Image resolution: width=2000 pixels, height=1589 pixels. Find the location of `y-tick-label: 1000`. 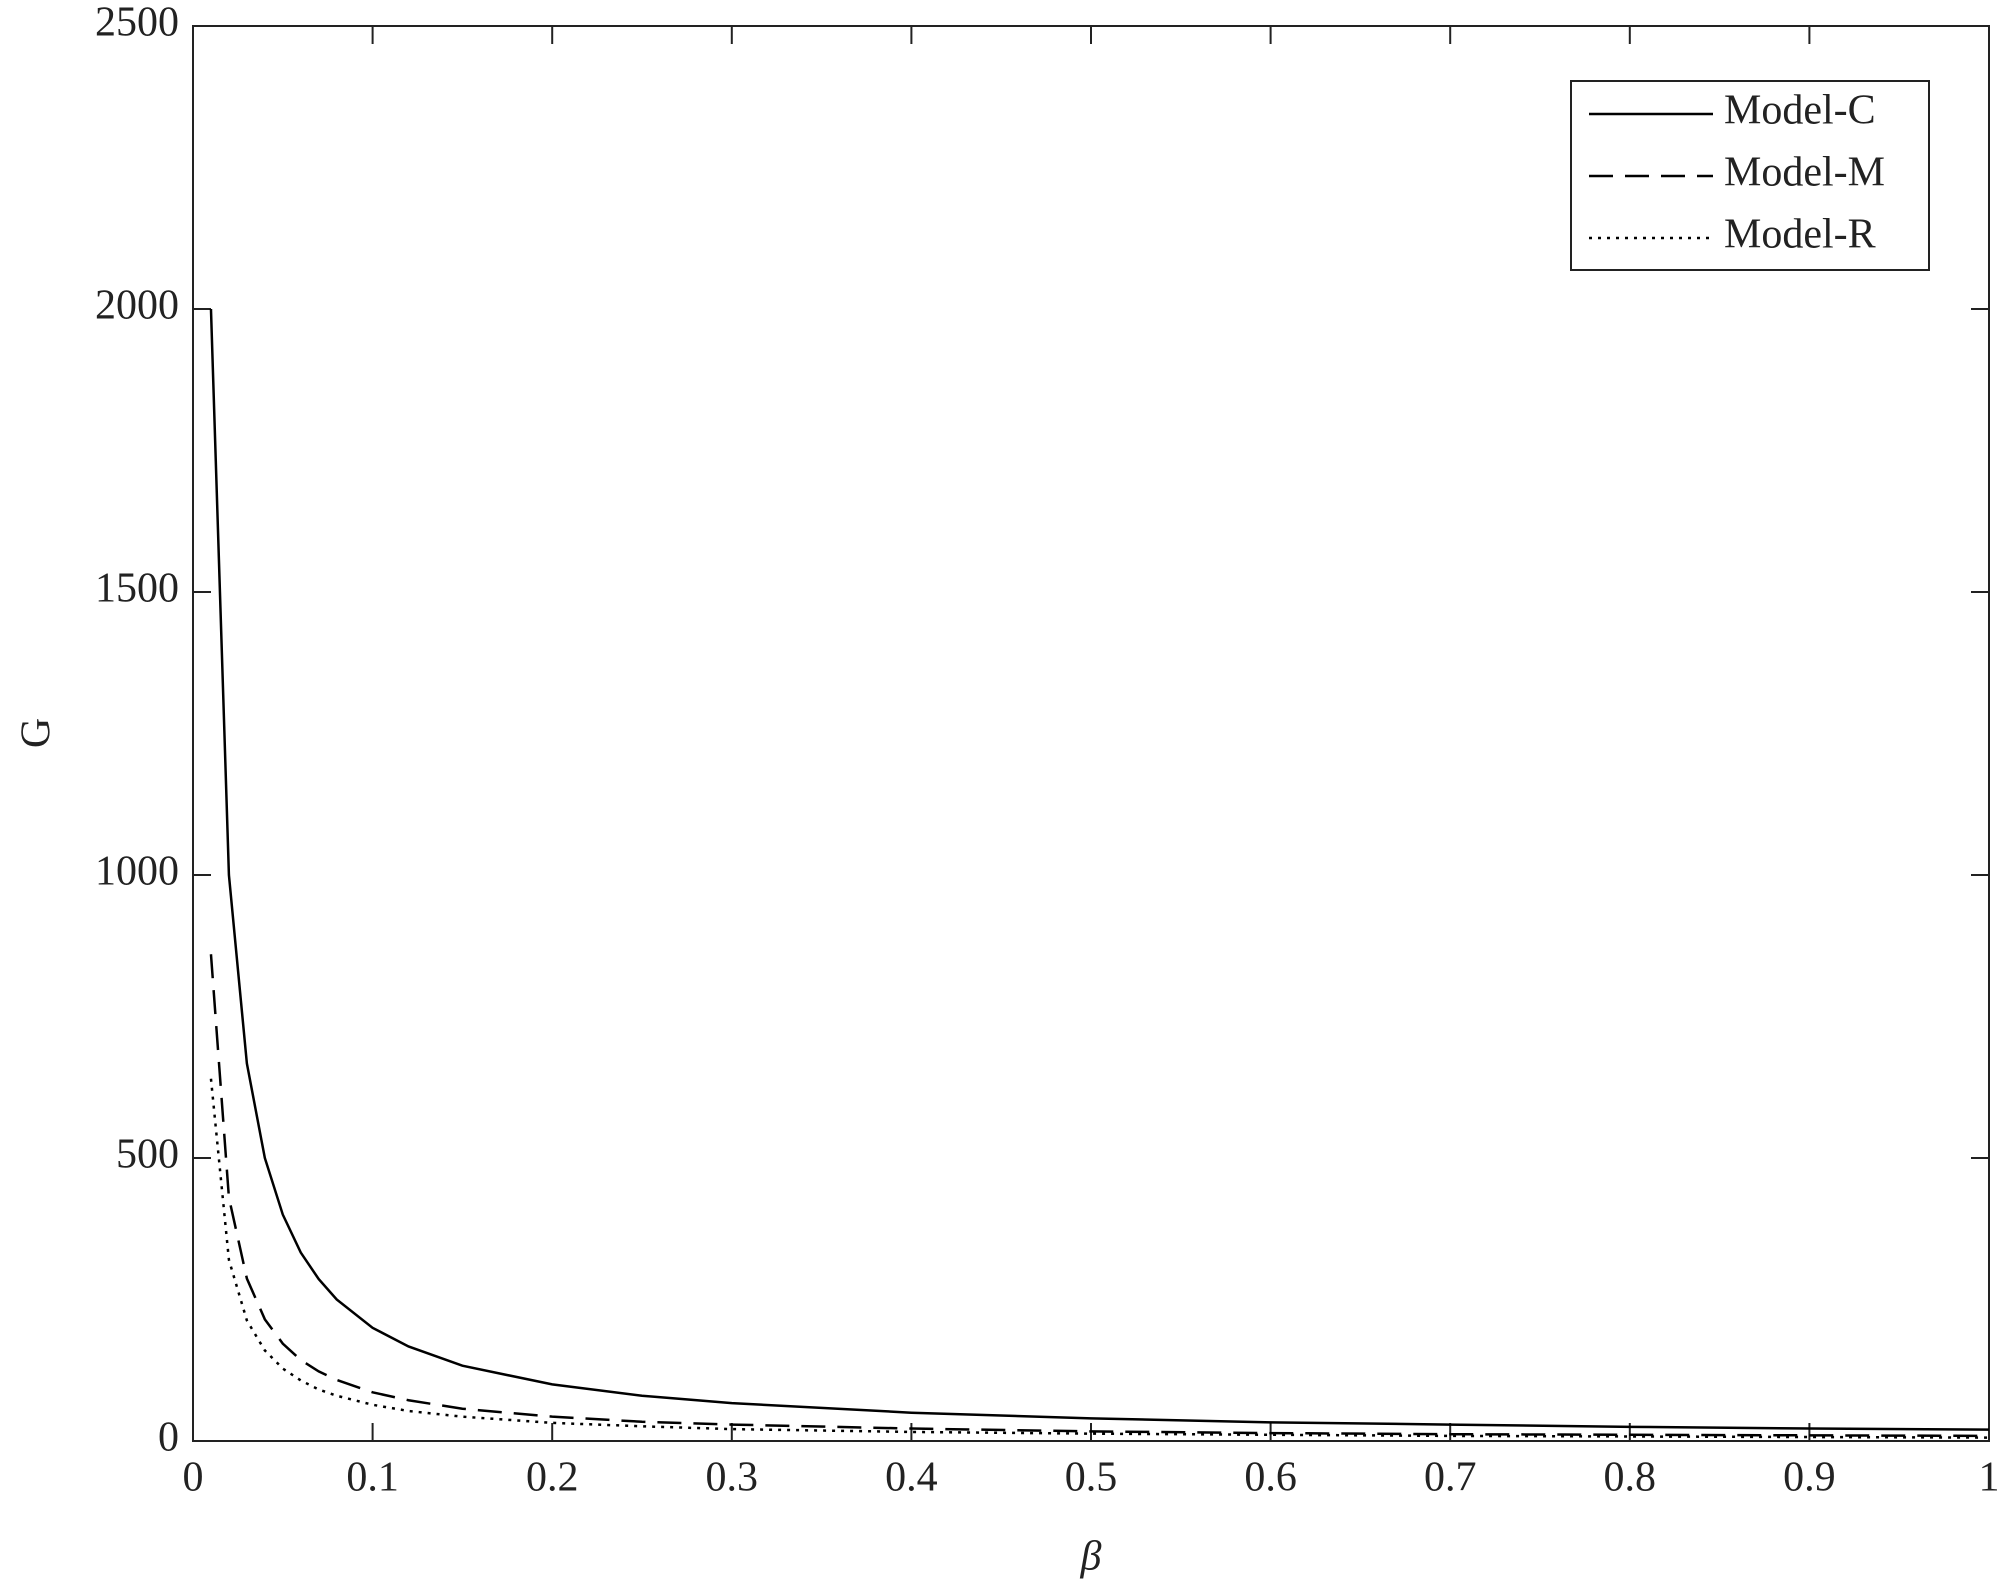

y-tick-label: 1000 is located at coordinates (137, 872).